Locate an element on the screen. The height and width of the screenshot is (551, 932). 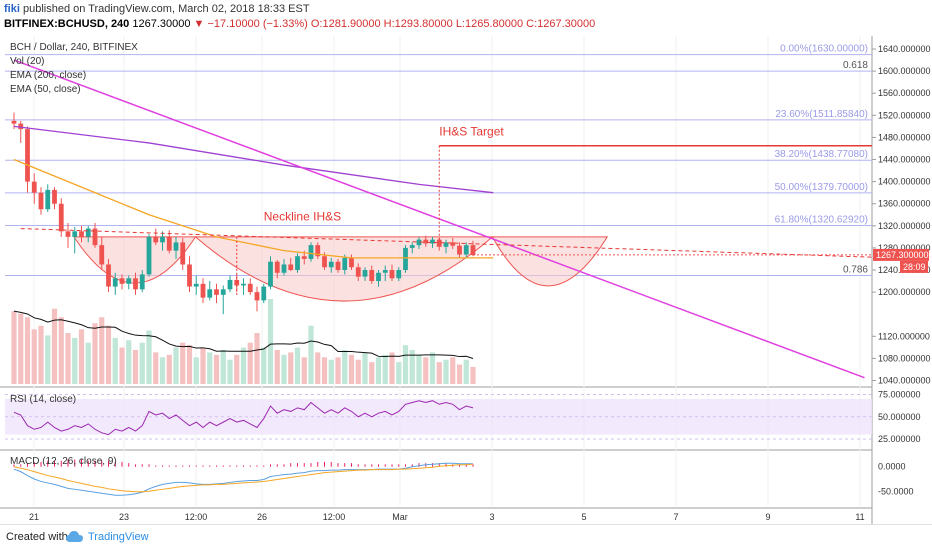
x-tick-label: 23 is located at coordinates (124, 517).